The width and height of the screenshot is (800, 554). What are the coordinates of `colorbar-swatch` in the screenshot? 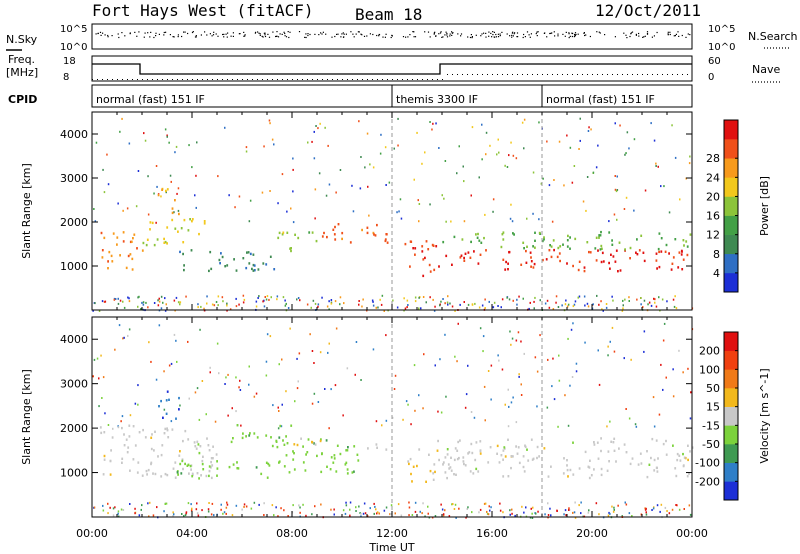 It's located at (731, 282).